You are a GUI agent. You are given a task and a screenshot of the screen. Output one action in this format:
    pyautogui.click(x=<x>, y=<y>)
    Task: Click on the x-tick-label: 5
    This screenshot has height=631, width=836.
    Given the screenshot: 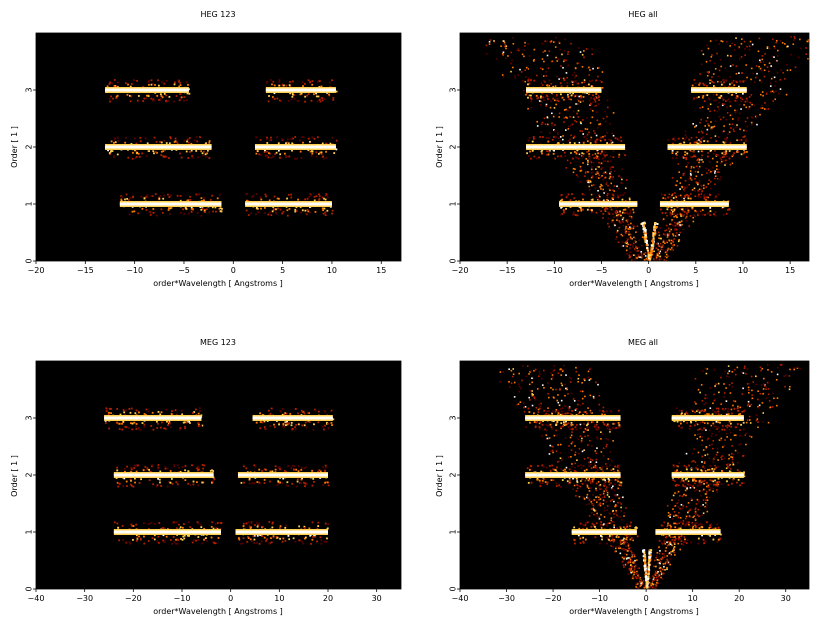 What is the action you would take?
    pyautogui.click(x=695, y=270)
    